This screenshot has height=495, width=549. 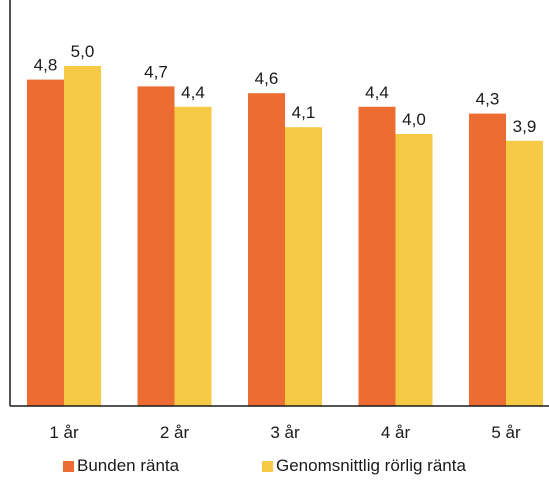 I want to click on data-label-series2-1: 5,0, so click(x=83, y=51).